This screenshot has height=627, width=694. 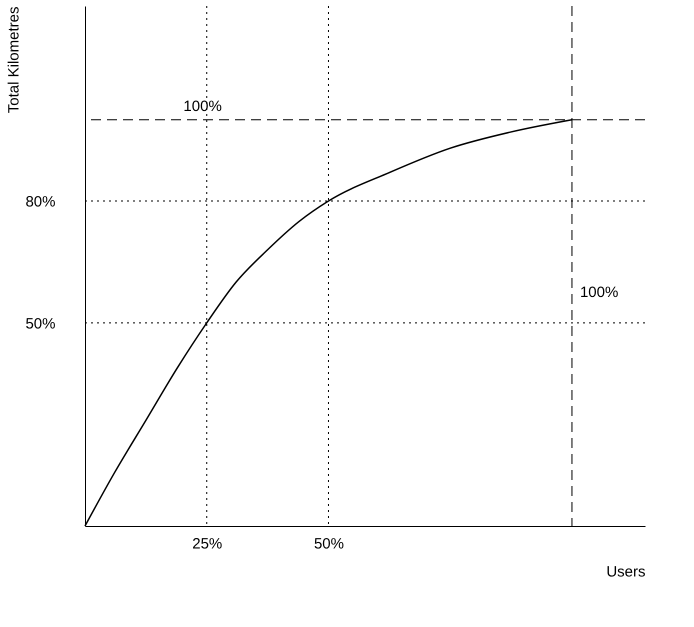 What do you see at coordinates (13, 60) in the screenshot?
I see `y-axis-title: Total Kilometres` at bounding box center [13, 60].